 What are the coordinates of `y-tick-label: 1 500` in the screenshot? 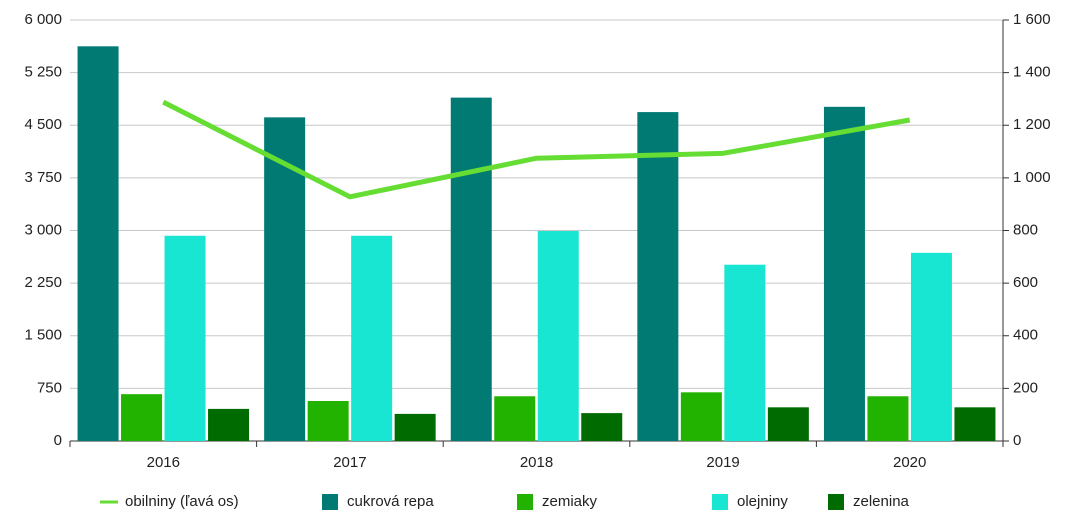 It's located at (43, 335).